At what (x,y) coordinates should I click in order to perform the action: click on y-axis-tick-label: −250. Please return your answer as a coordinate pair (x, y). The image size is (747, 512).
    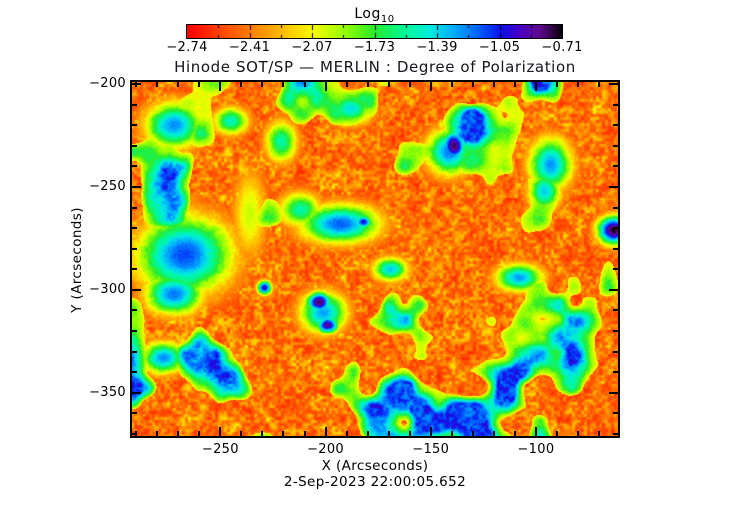
    Looking at the image, I should click on (107, 186).